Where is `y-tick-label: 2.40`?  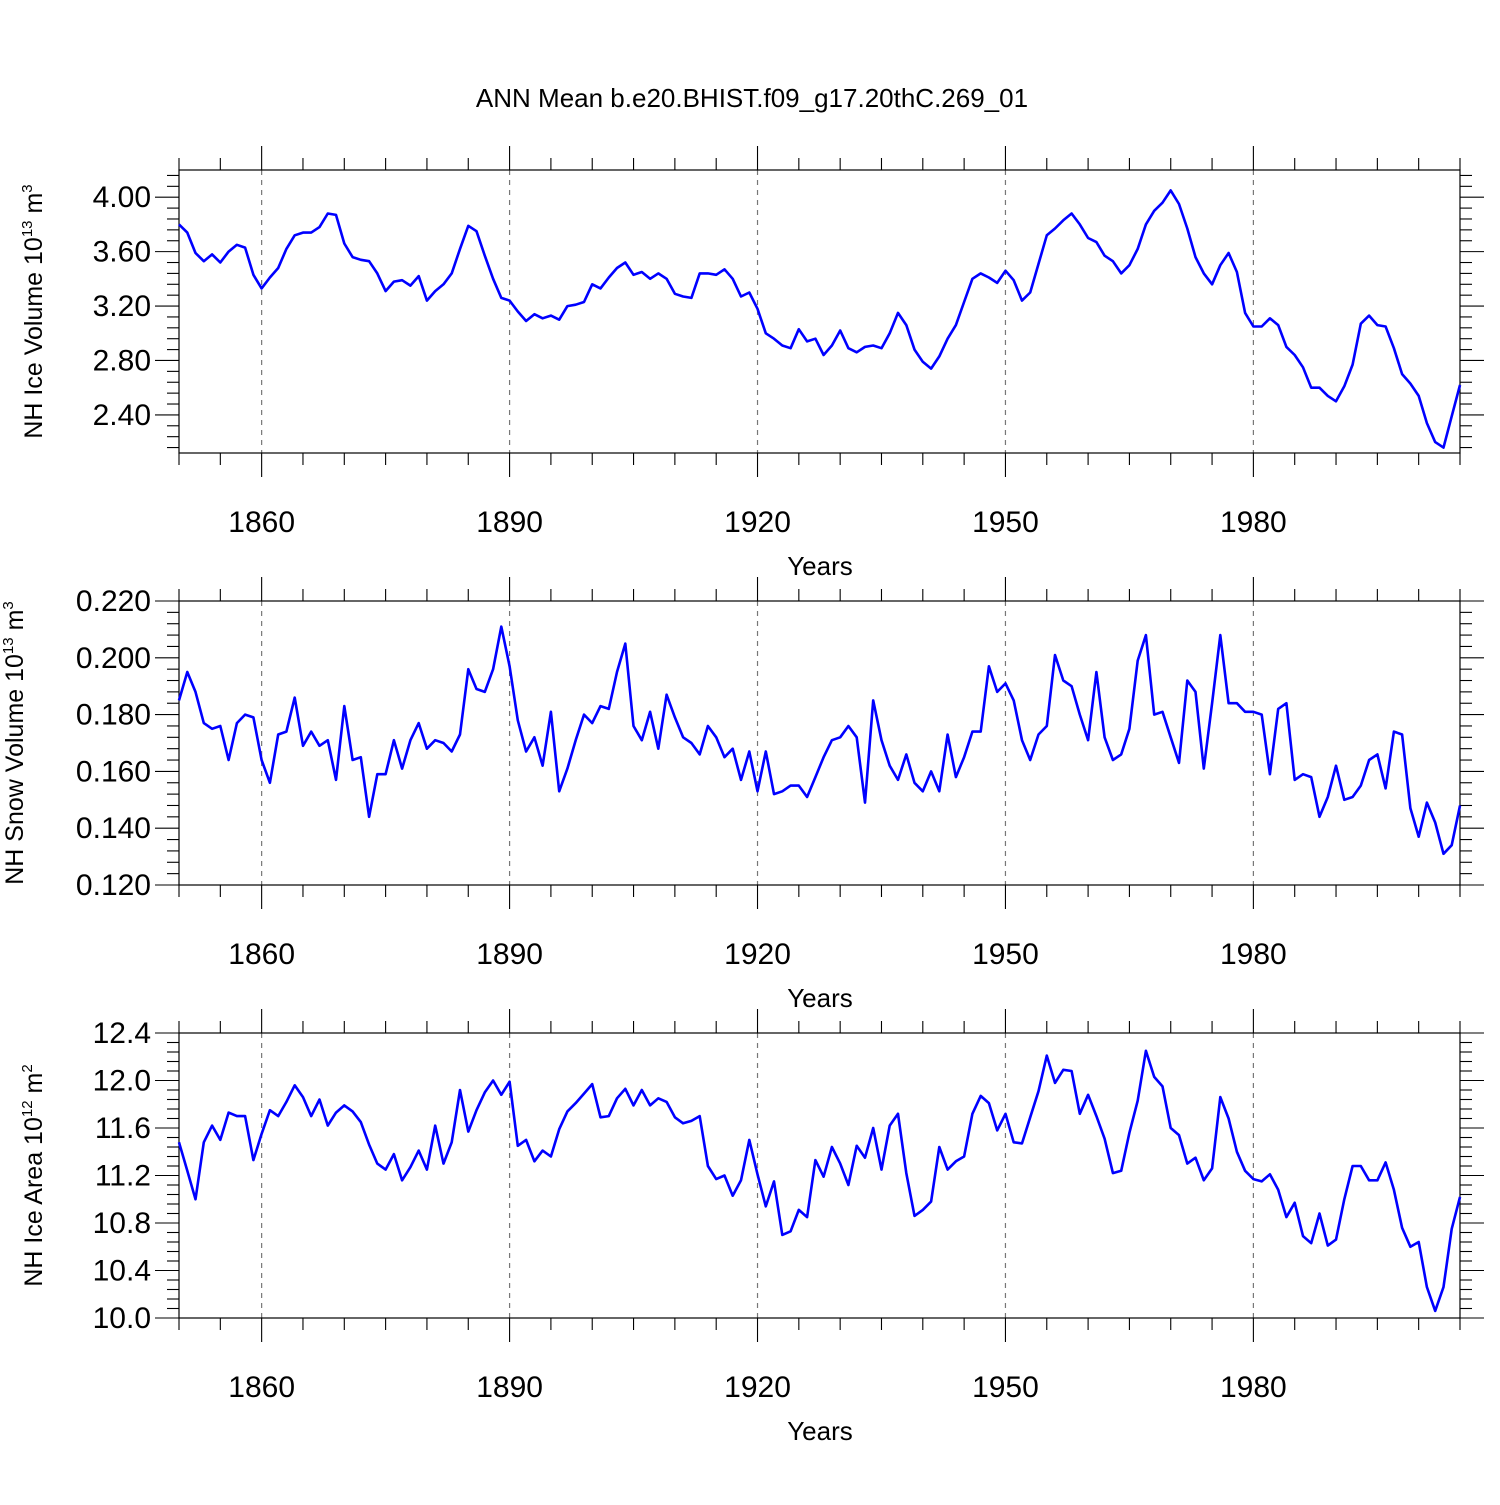 y-tick-label: 2.40 is located at coordinates (122, 415).